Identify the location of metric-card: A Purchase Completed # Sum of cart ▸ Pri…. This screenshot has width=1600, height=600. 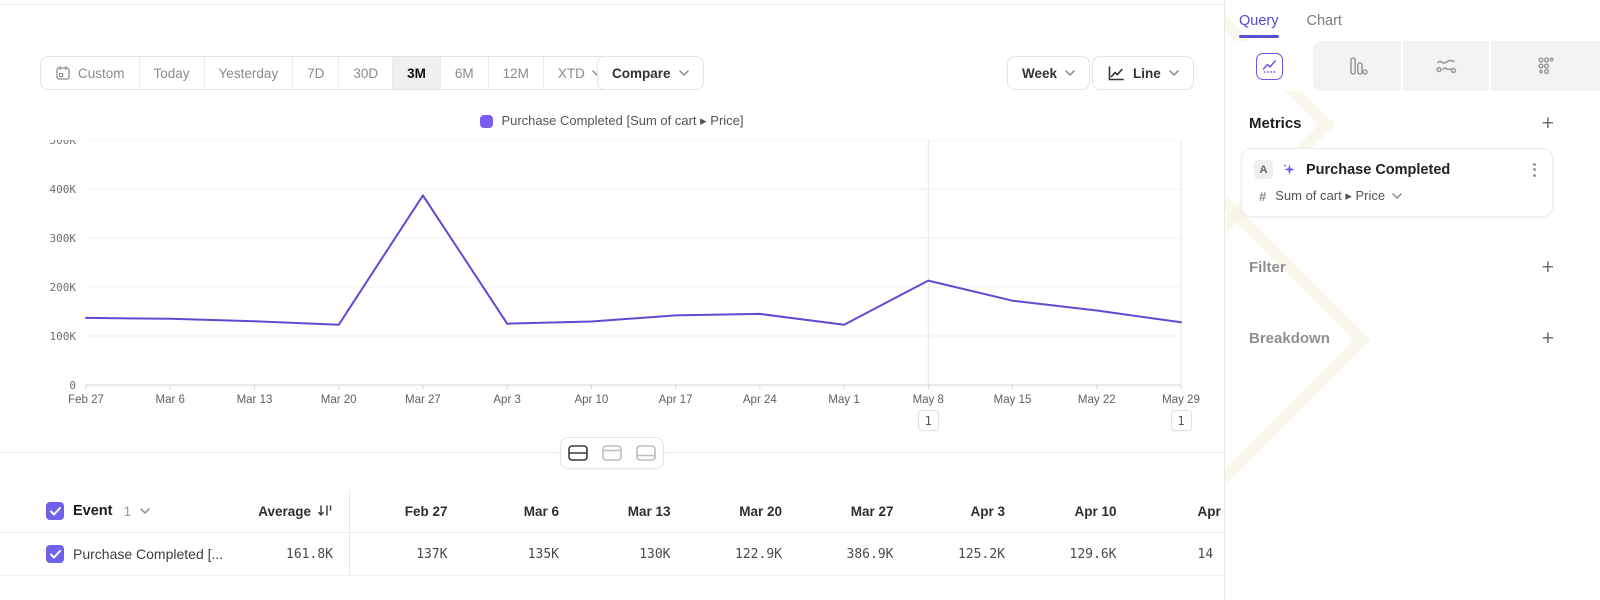
(1397, 182).